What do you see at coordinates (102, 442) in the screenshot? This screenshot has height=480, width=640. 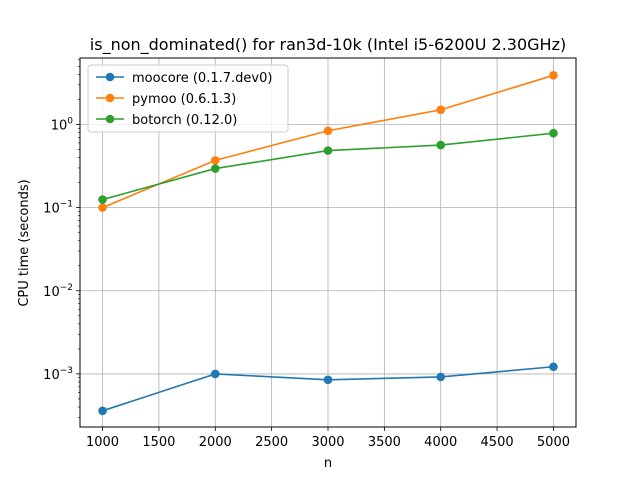 I see `x-tick-label: 1000` at bounding box center [102, 442].